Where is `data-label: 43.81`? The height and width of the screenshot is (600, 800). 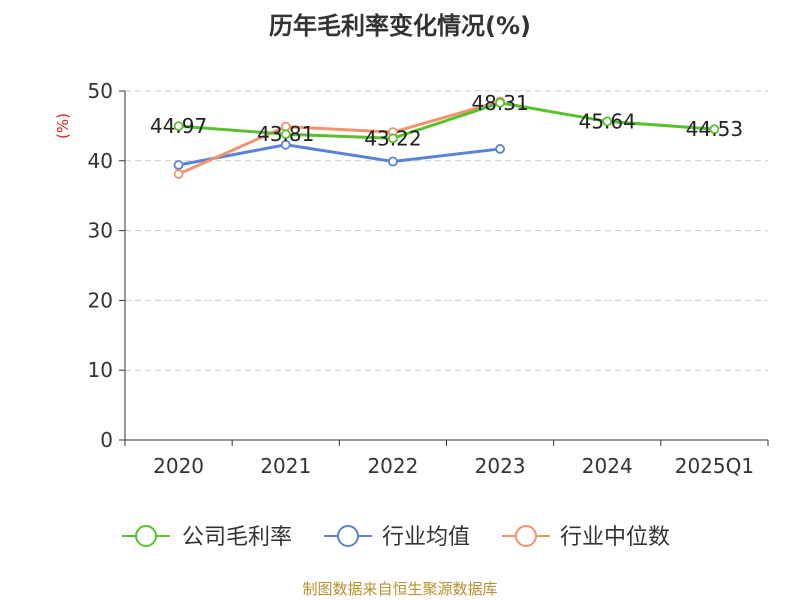 data-label: 43.81 is located at coordinates (285, 134).